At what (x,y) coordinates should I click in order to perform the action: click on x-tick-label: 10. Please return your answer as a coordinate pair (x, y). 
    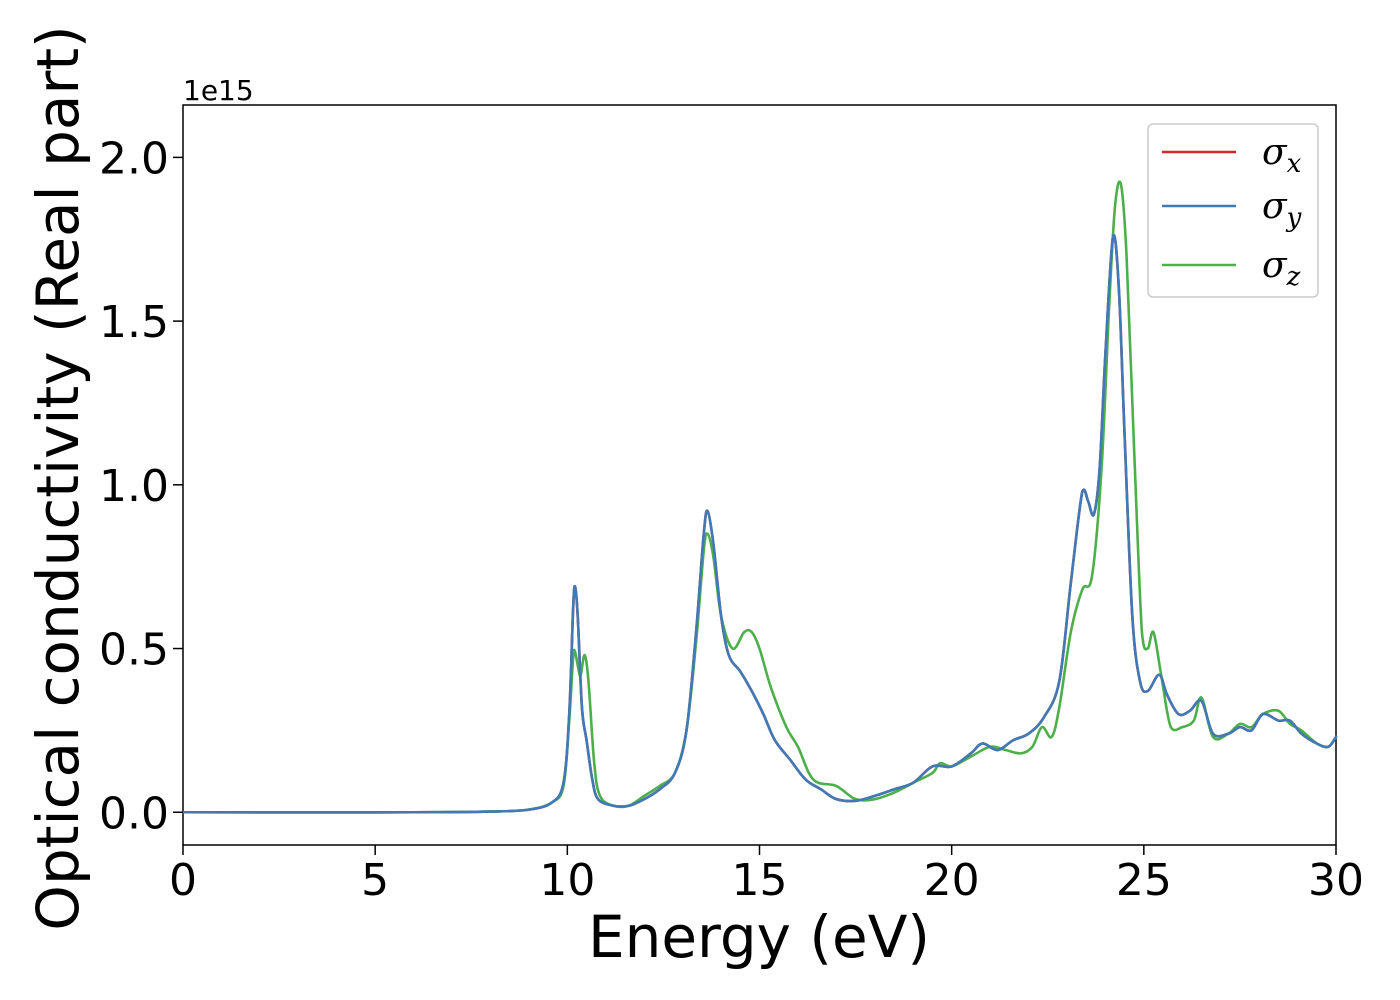
    Looking at the image, I should click on (567, 880).